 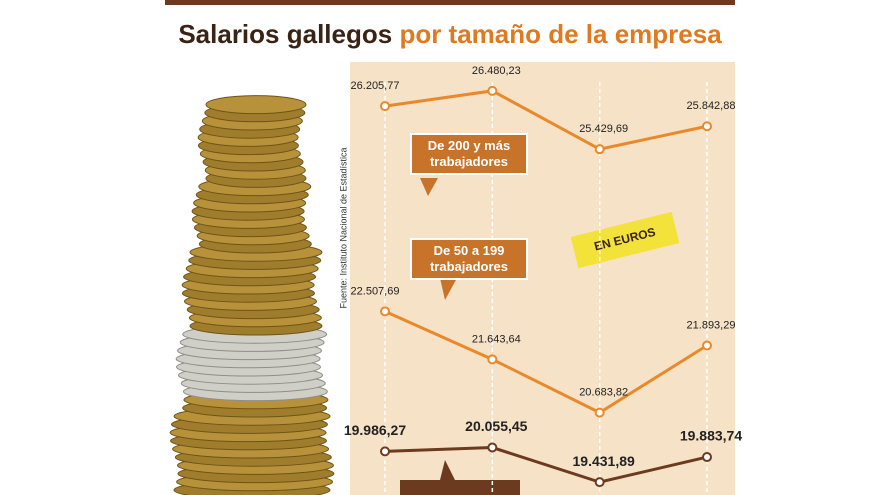 I want to click on top-rule, so click(x=450, y=2).